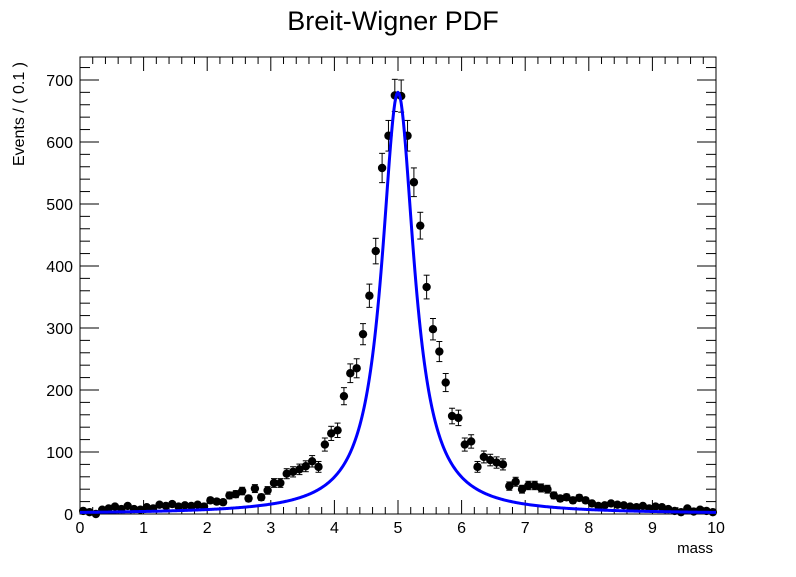  I want to click on chart-title: Breit-Wigner PDF, so click(393, 21).